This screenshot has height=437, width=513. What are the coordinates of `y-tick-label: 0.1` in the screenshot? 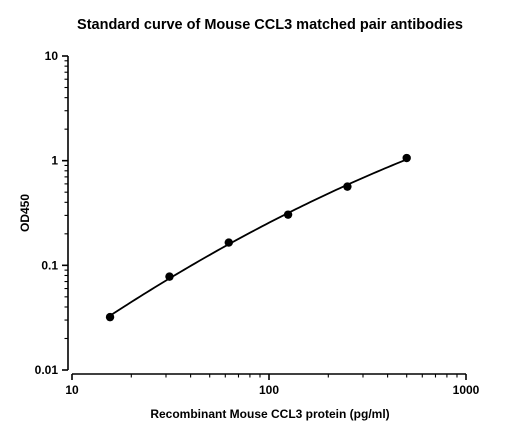 It's located at (49, 265).